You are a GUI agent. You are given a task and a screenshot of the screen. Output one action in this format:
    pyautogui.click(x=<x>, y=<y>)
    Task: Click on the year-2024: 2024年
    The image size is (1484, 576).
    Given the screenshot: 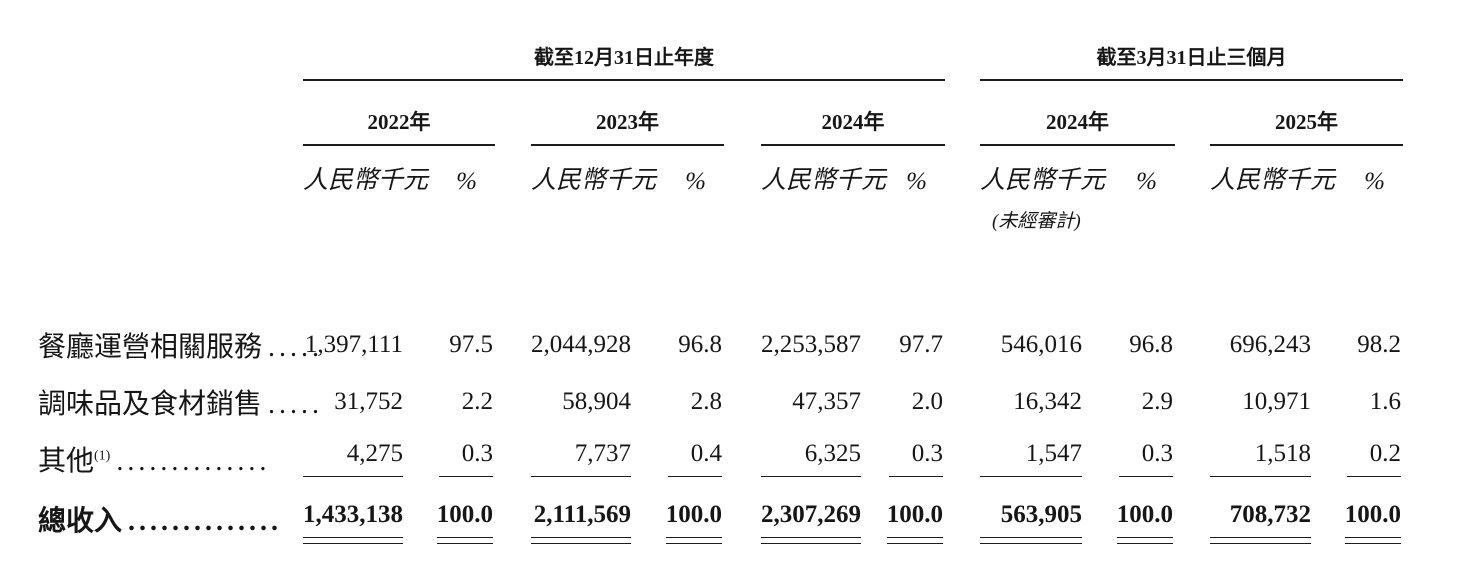 What is the action you would take?
    pyautogui.click(x=853, y=113)
    